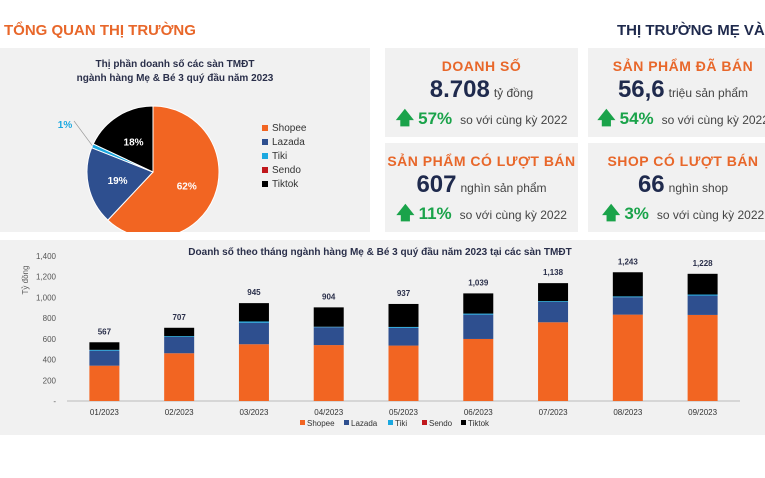  What do you see at coordinates (401, 423) in the screenshot?
I see `legend-label-tiki: Tiki` at bounding box center [401, 423].